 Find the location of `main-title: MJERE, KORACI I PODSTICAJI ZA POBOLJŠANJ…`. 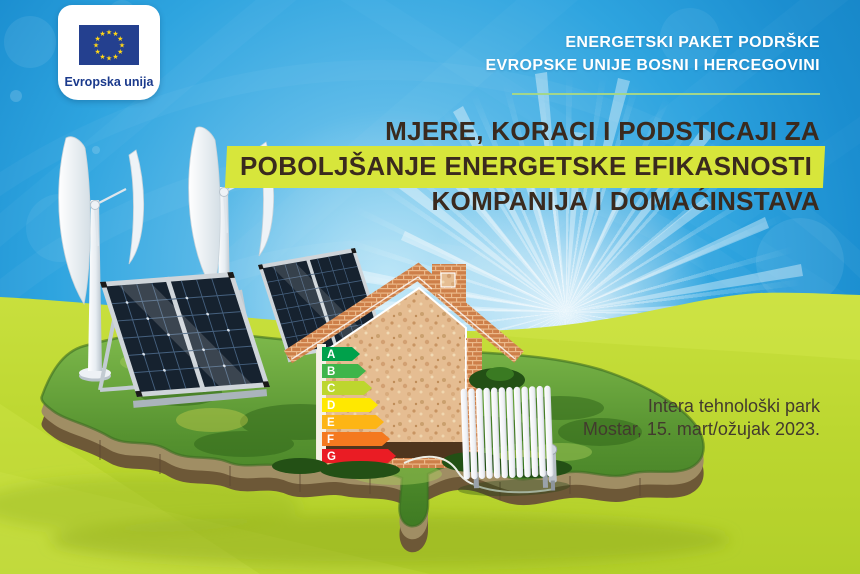

main-title: MJERE, KORACI I PODSTICAJI ZA POBOLJŠANJ… is located at coordinates (525, 166).